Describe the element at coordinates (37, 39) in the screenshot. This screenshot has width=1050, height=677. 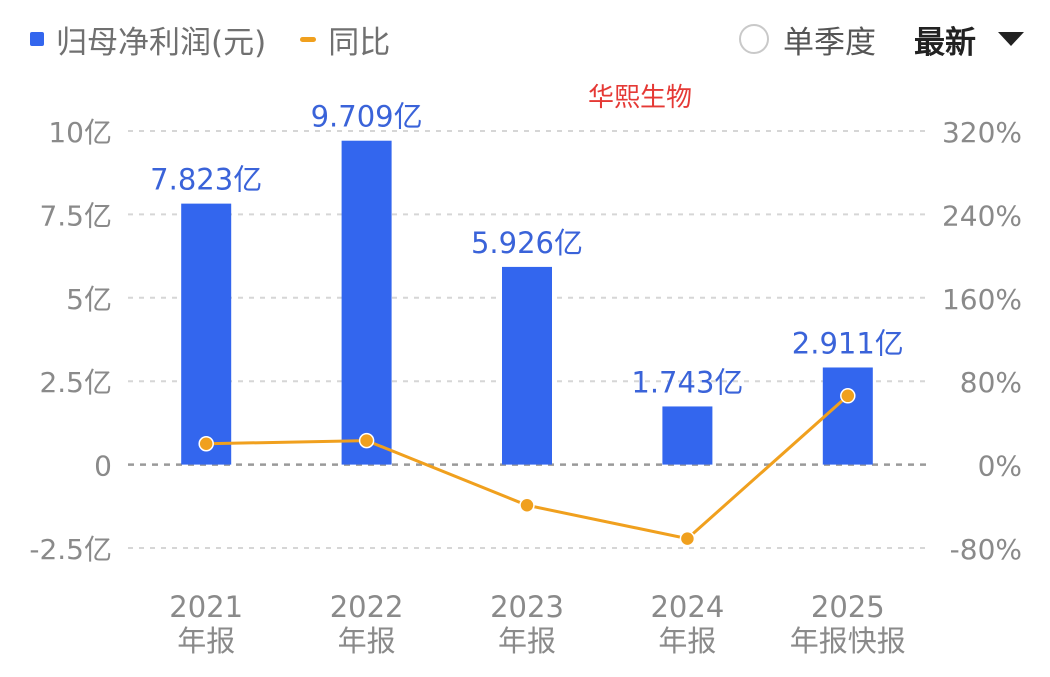
I see `bar-swatch-icon` at that location.